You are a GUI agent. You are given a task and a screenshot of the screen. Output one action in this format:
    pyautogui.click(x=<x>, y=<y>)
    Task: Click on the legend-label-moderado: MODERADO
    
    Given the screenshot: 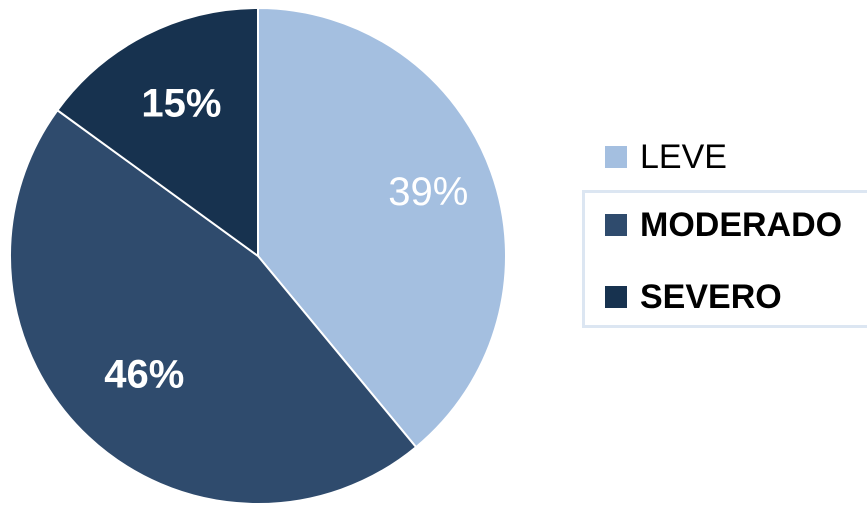 What is the action you would take?
    pyautogui.click(x=741, y=225)
    